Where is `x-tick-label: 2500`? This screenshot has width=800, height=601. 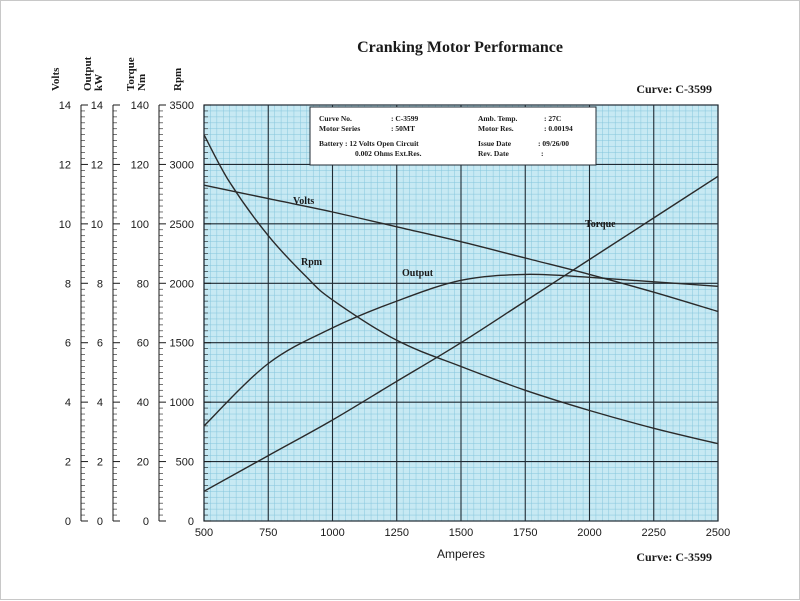 x-tick-label: 2500 is located at coordinates (718, 533).